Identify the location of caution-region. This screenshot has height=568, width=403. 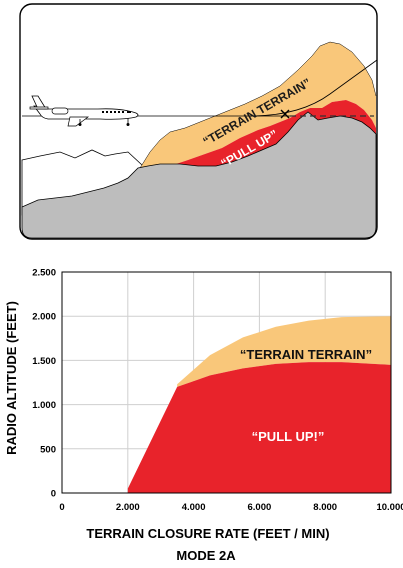
(284, 351).